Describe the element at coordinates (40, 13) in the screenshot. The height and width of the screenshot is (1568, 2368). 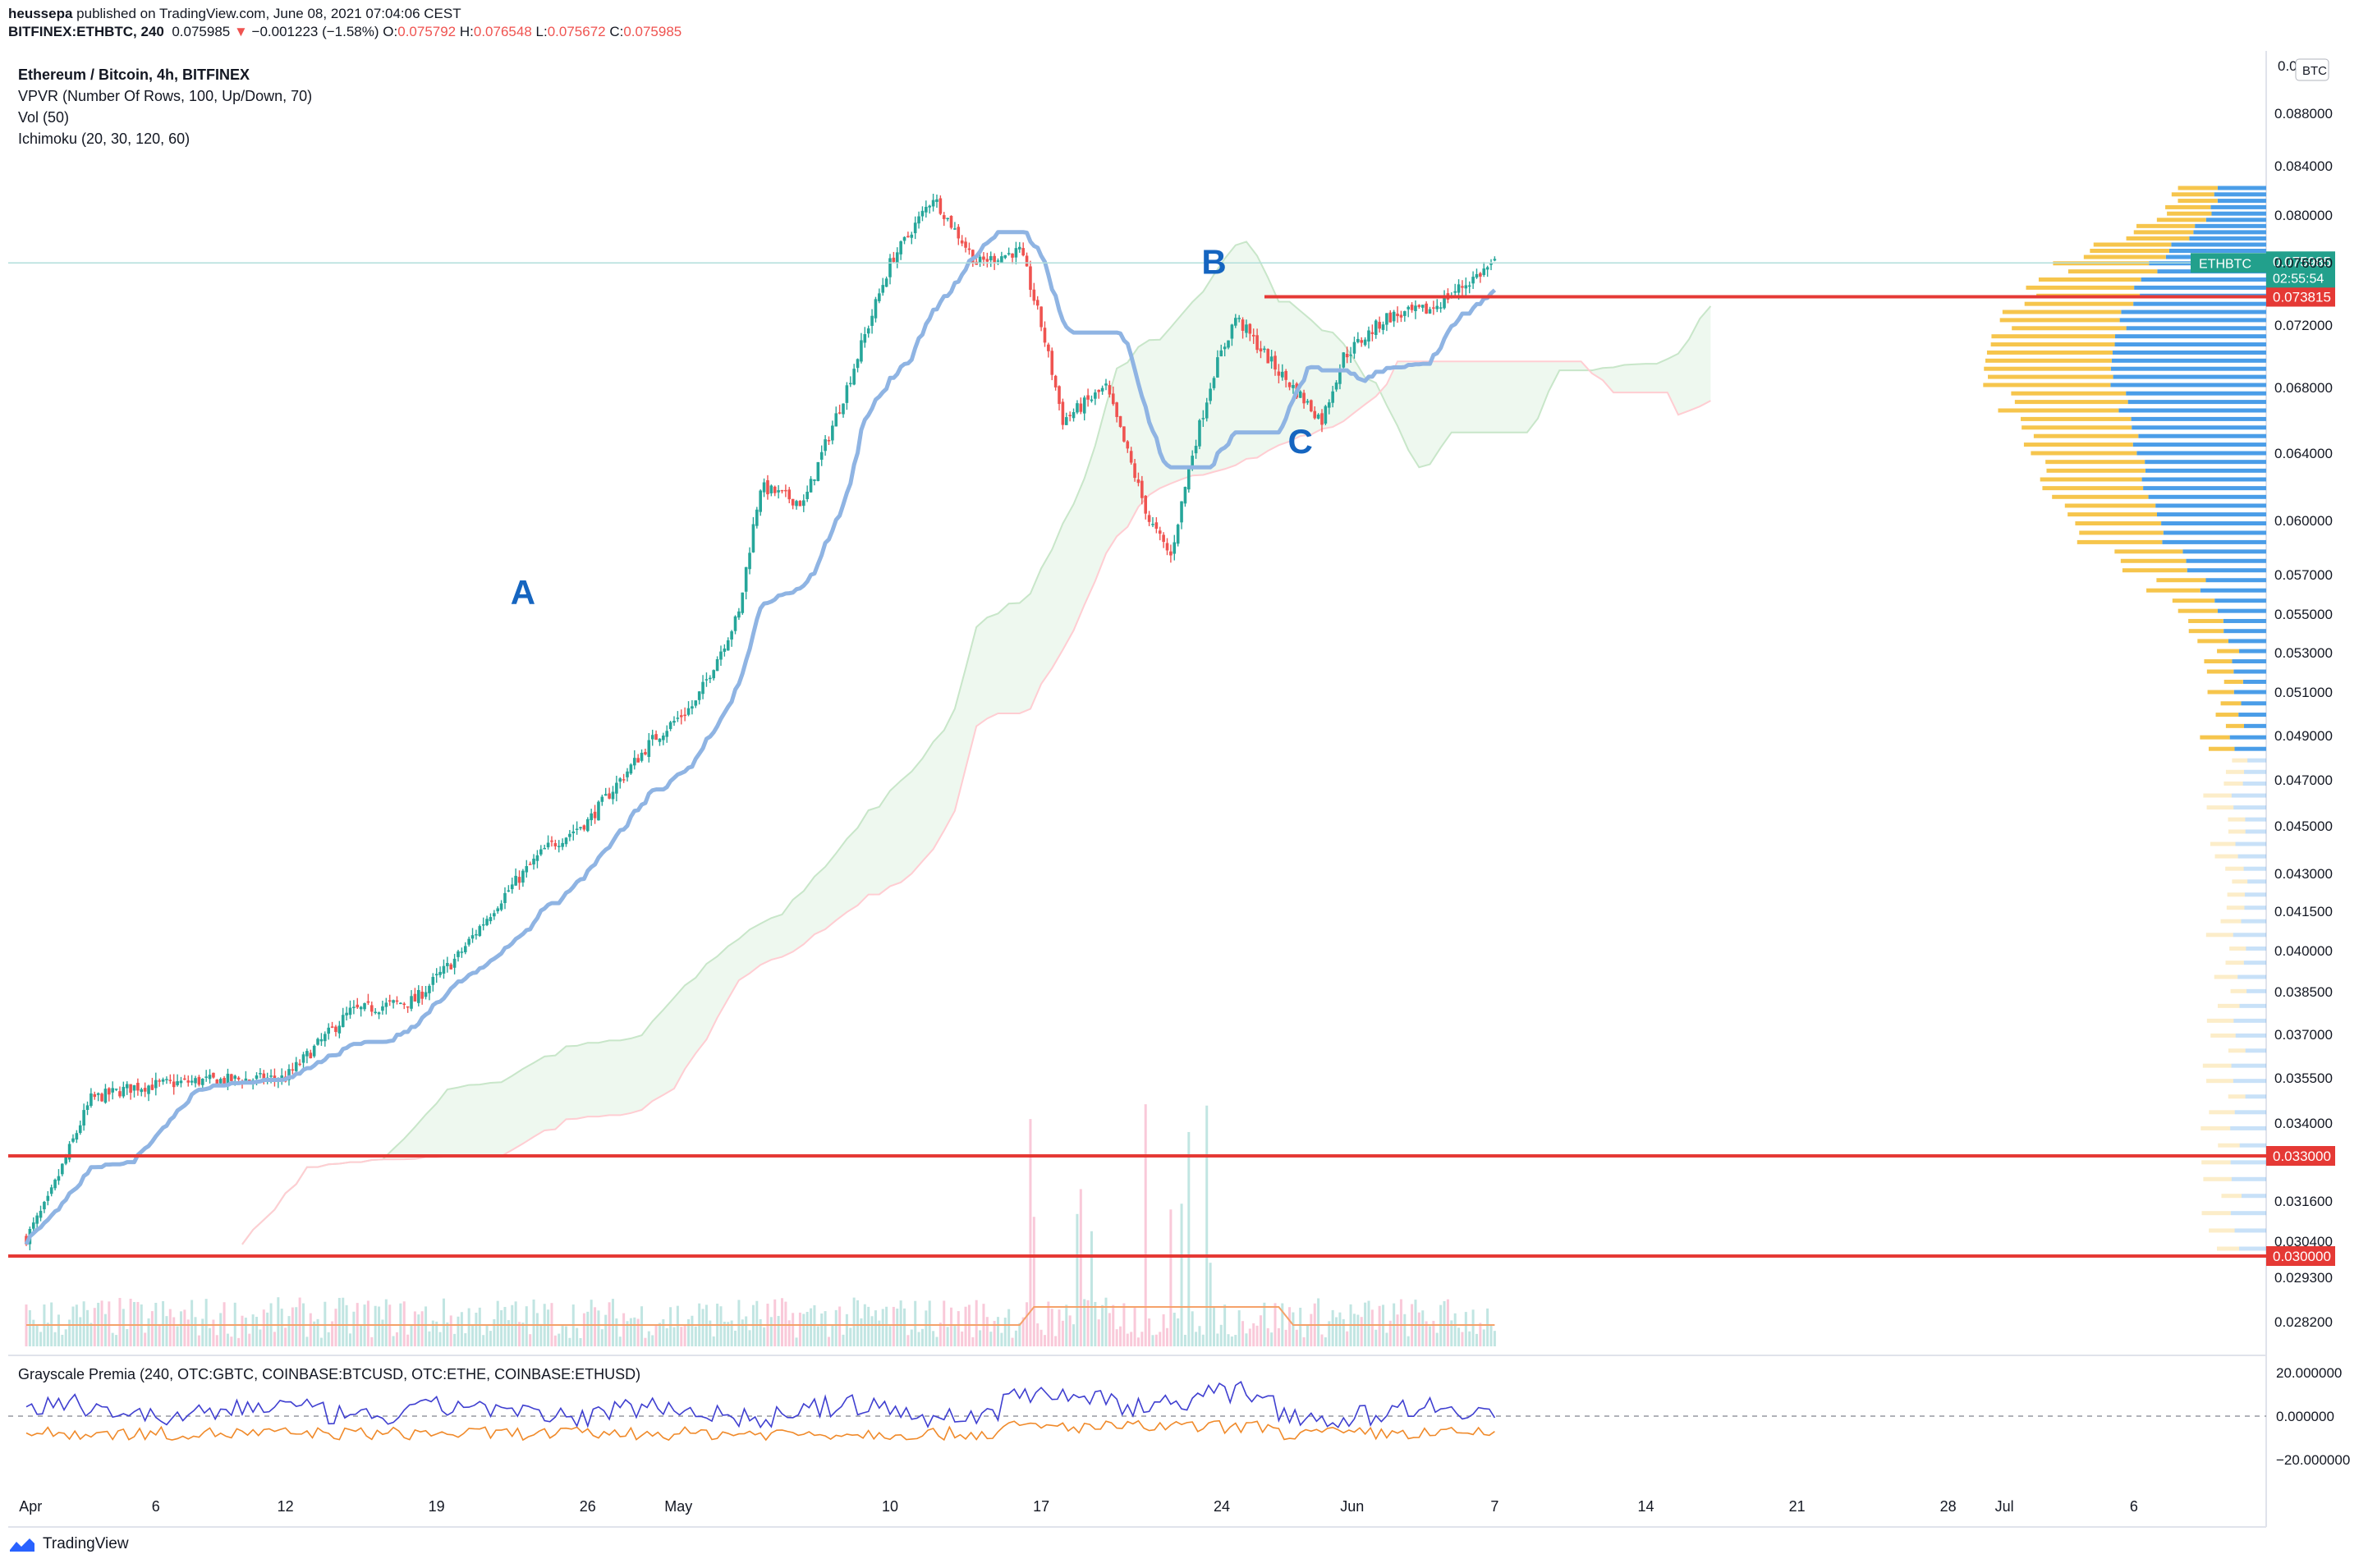
I see `author-name: heussepa` at that location.